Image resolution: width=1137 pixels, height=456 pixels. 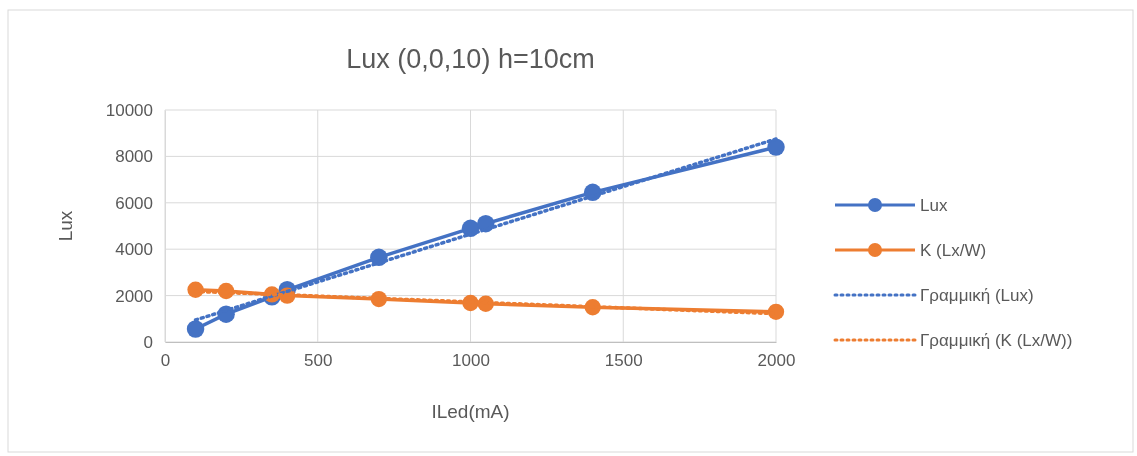 What do you see at coordinates (470, 59) in the screenshot?
I see `chart-title: Lux (0,0,10) h=10cm` at bounding box center [470, 59].